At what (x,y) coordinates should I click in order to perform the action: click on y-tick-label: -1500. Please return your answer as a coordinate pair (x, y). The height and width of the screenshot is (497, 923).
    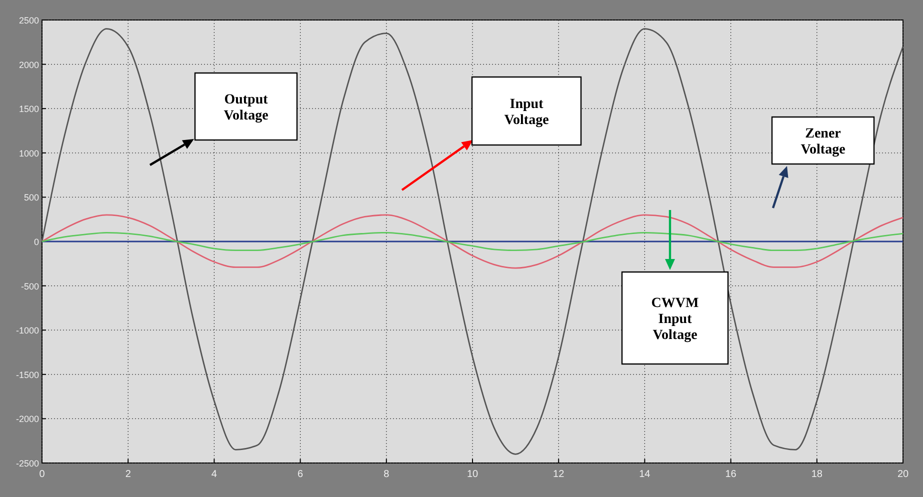
    Looking at the image, I should click on (27, 375).